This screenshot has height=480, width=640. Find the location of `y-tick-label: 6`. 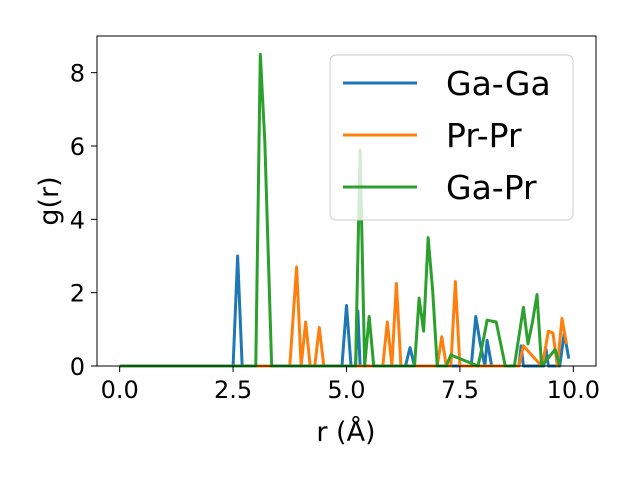

y-tick-label: 6 is located at coordinates (77, 147).